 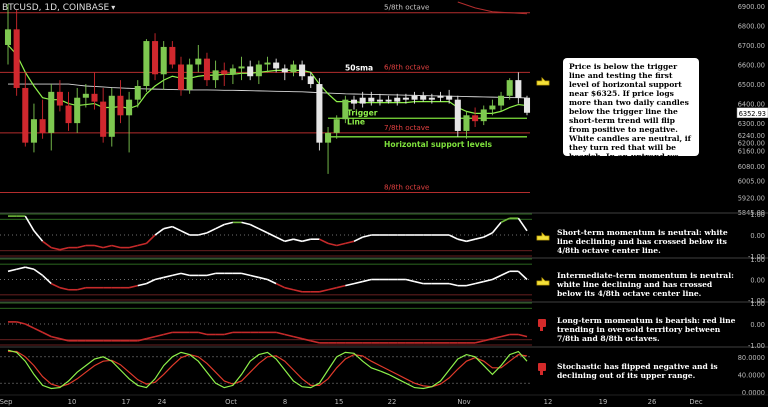 I want to click on x-tick-label: 15, so click(x=339, y=402).